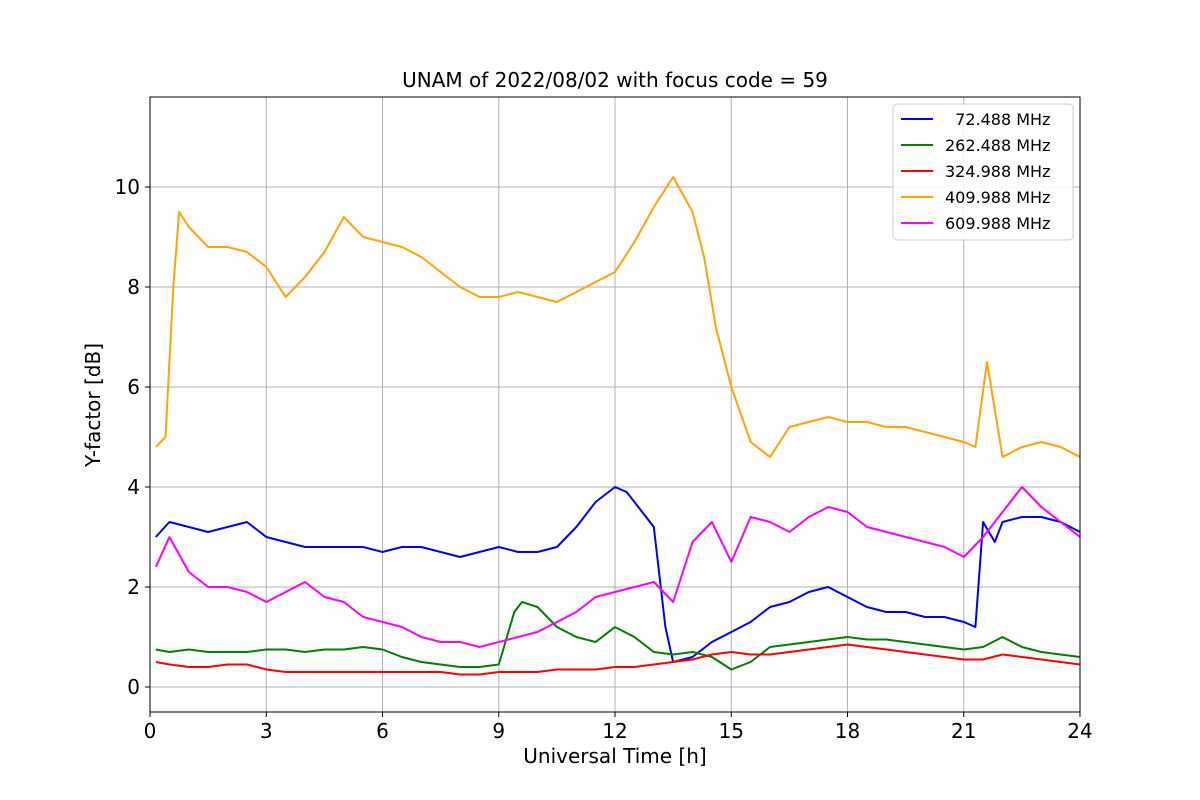  What do you see at coordinates (133, 387) in the screenshot?
I see `y-tick-label: 6` at bounding box center [133, 387].